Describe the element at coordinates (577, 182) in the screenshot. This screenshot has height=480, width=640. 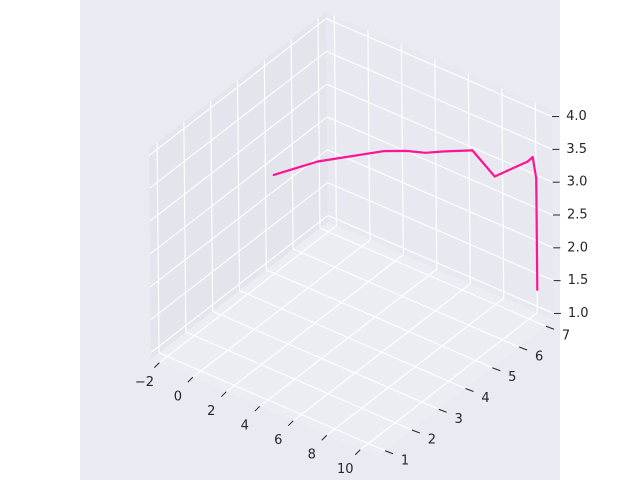
I see `z-tick-label: 3.0` at that location.